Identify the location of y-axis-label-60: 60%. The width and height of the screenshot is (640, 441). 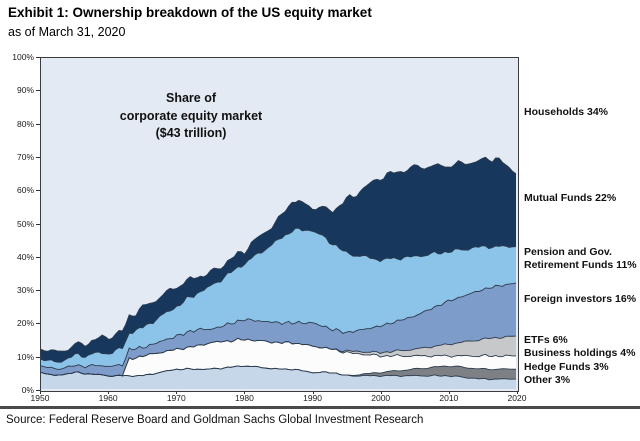
(25, 190).